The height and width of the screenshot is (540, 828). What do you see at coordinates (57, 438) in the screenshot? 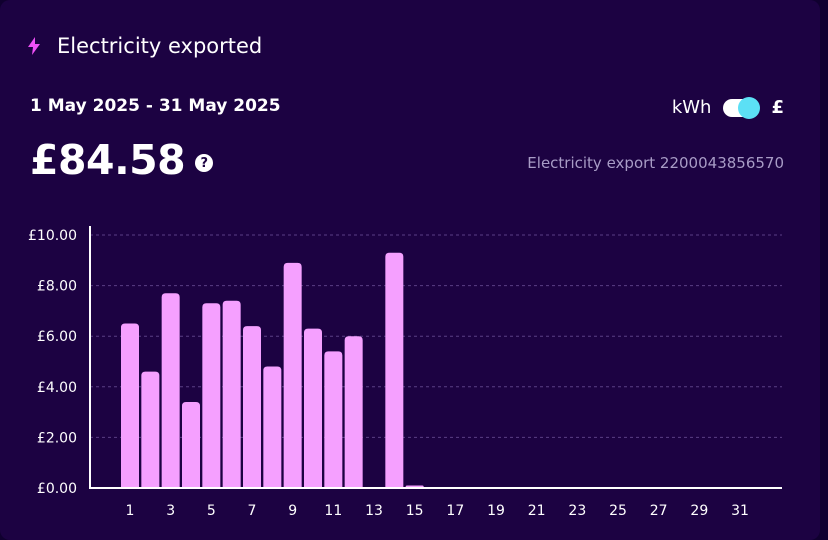
I see `y-tick-label: £2.00` at bounding box center [57, 438].